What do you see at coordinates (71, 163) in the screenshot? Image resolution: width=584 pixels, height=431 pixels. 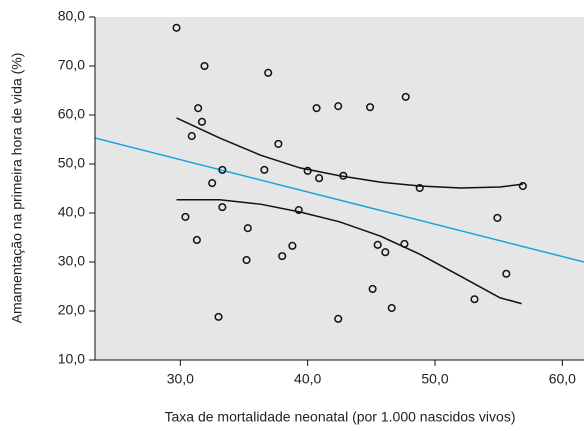 I see `y-tick-label: 50,0` at bounding box center [71, 163].